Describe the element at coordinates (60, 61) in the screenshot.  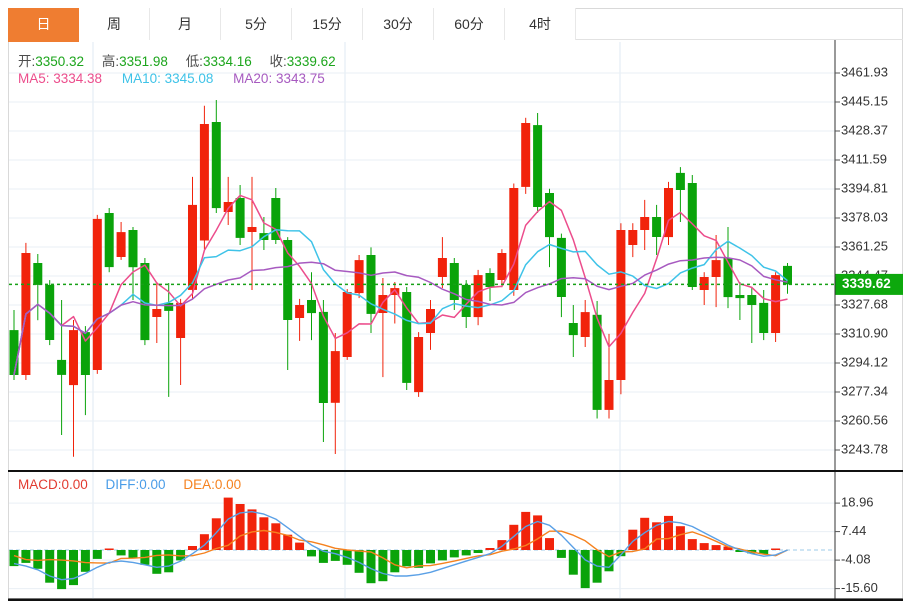
I see `open-value: 3350.32` at that location.